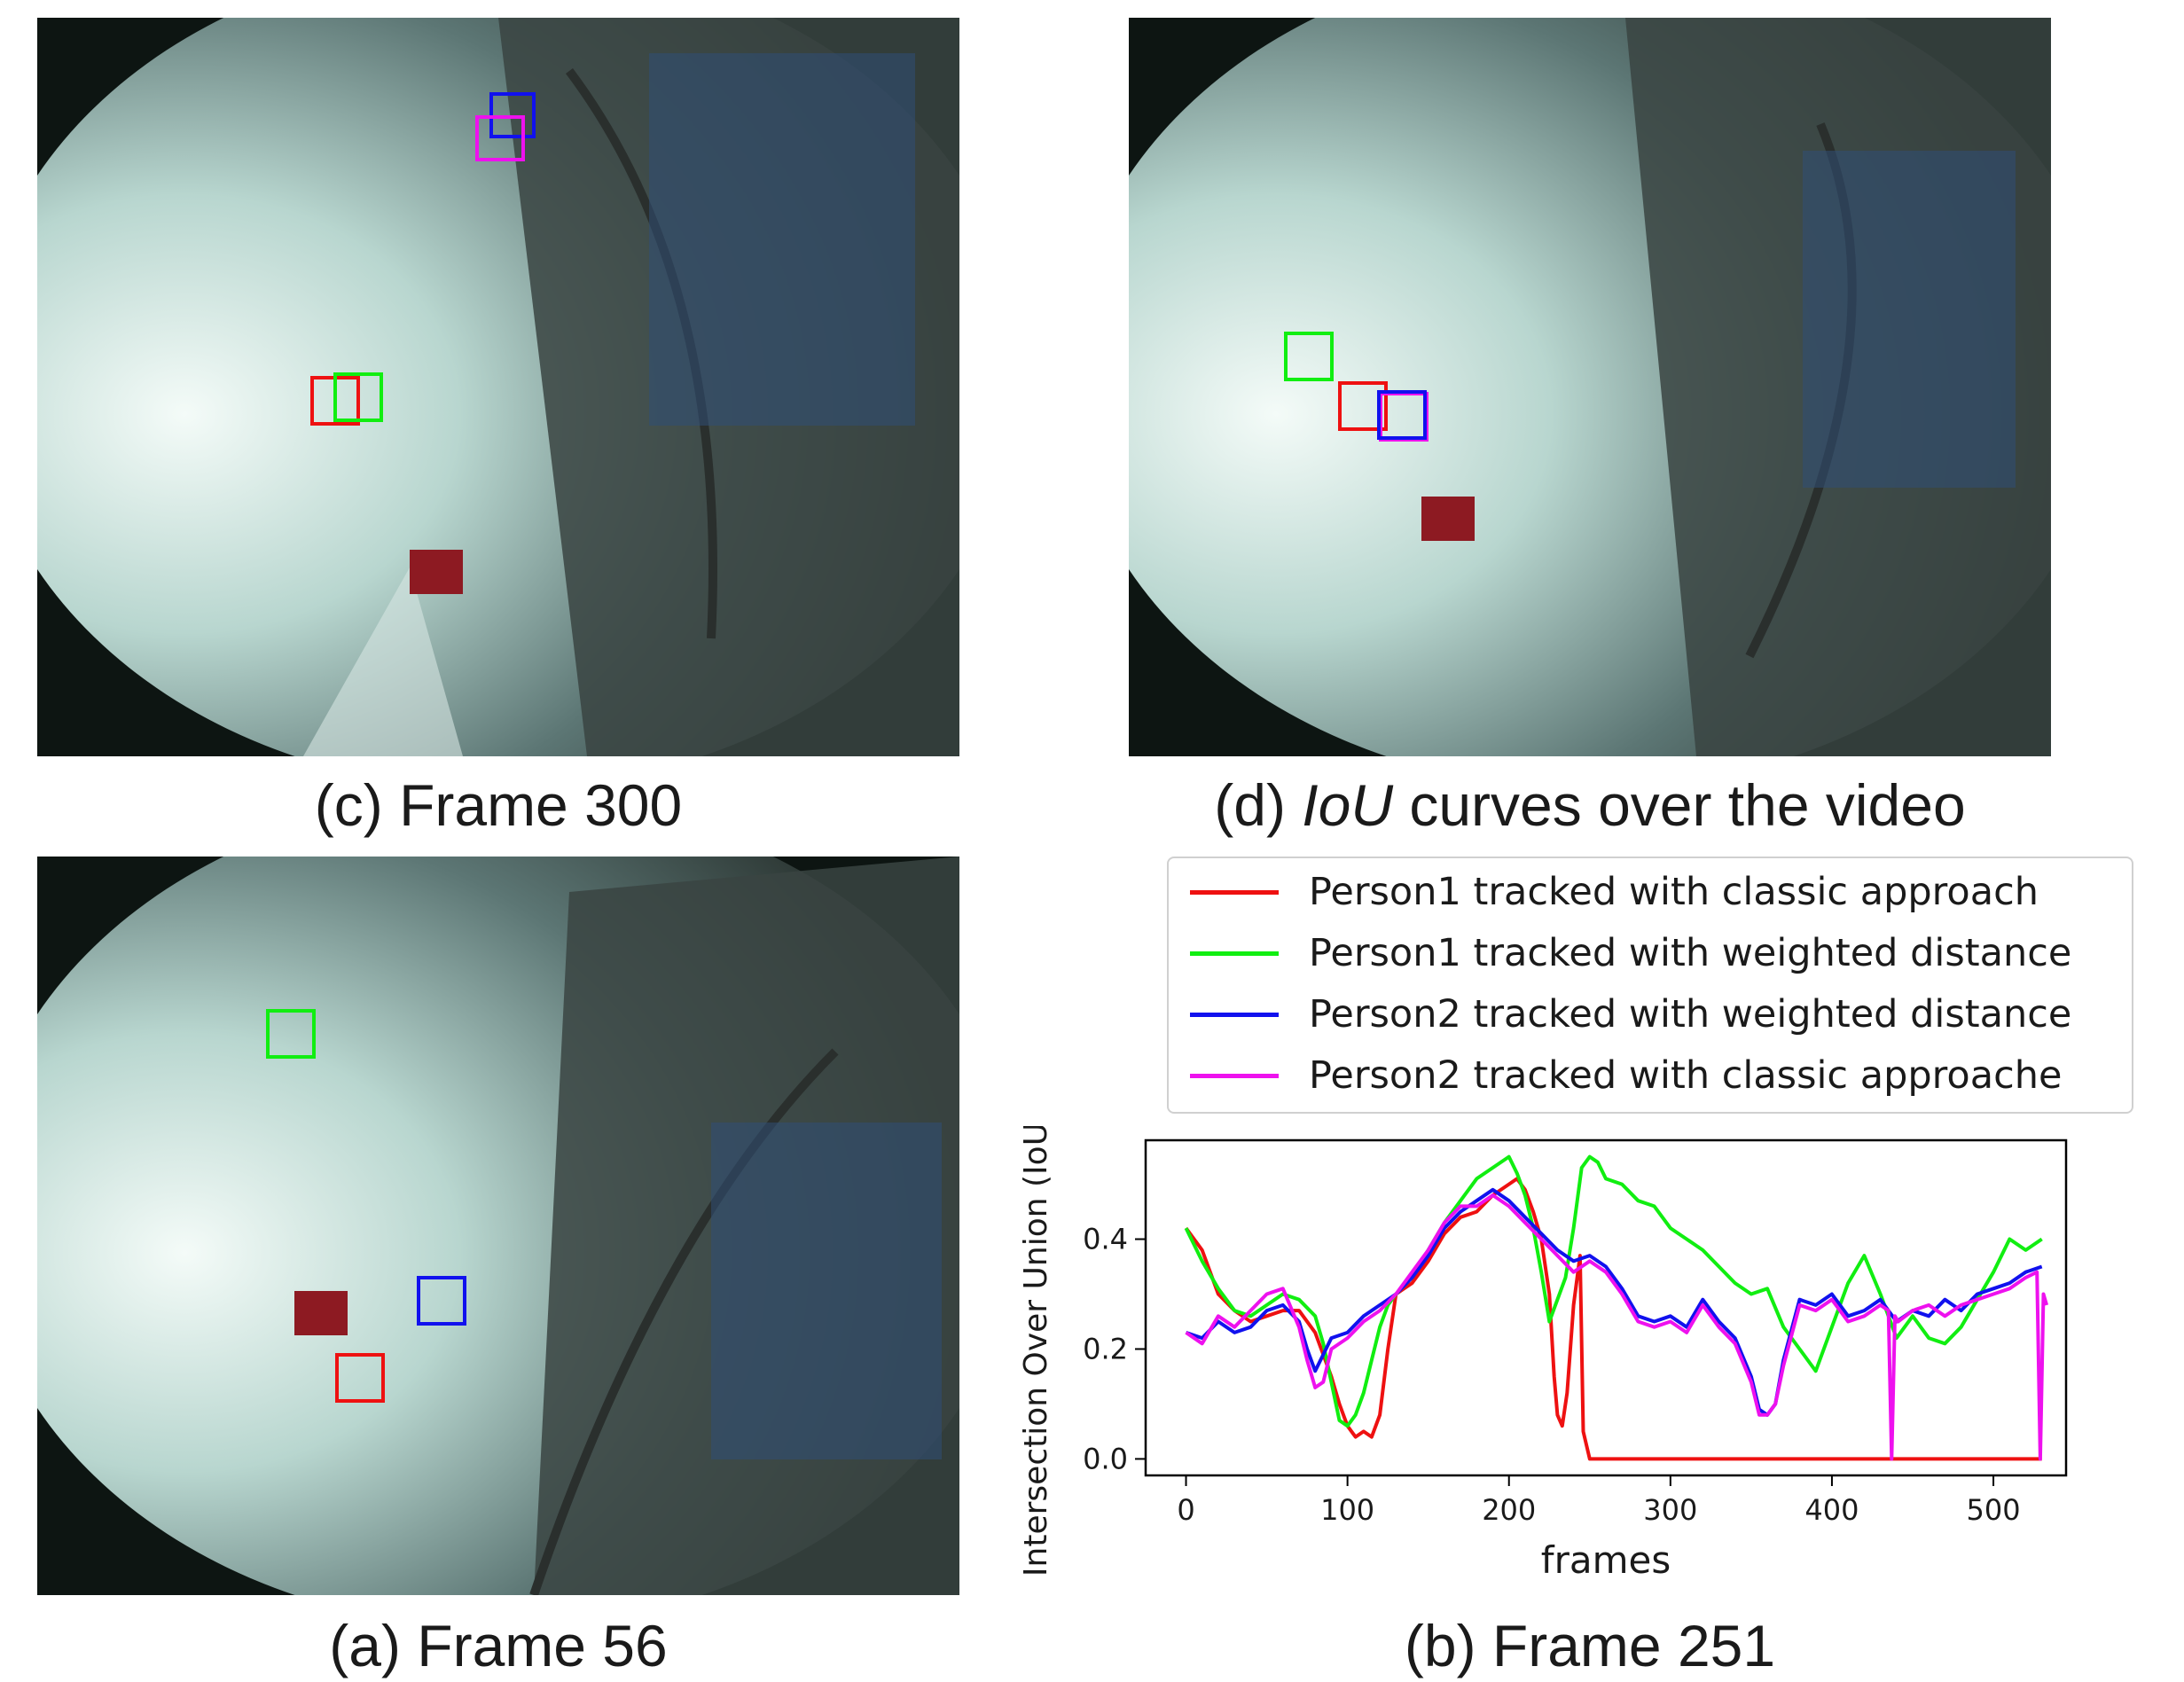 The height and width of the screenshot is (1682, 2184). What do you see at coordinates (1509, 1510) in the screenshot?
I see `x-tick-label: 200` at bounding box center [1509, 1510].